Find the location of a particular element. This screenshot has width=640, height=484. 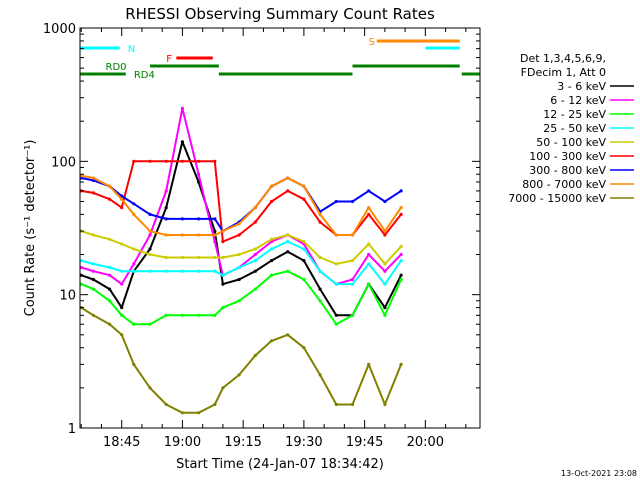

legend-entry-label: 25 - 50 keV is located at coordinates (574, 128).